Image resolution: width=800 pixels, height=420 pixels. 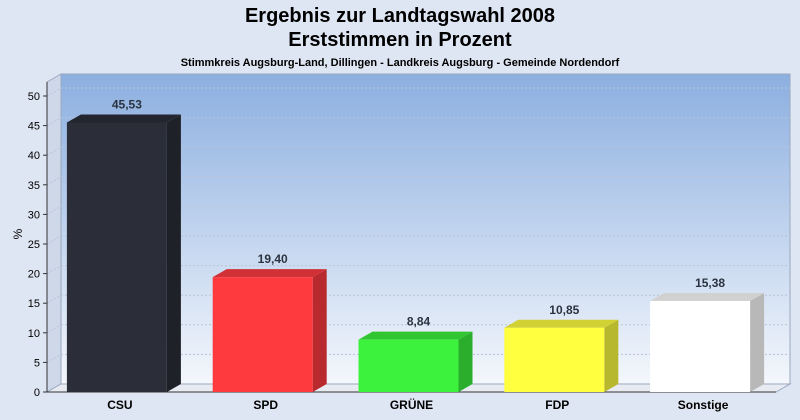 I want to click on bar-spd, so click(x=269, y=330).